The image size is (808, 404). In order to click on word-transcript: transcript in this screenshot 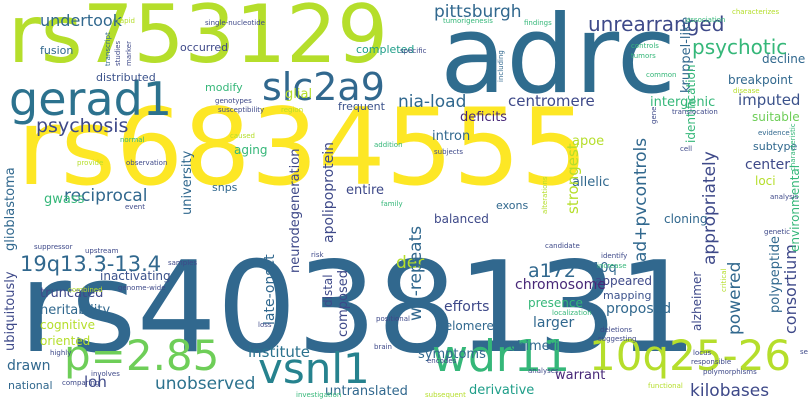, I will do `click(108, 49)`.